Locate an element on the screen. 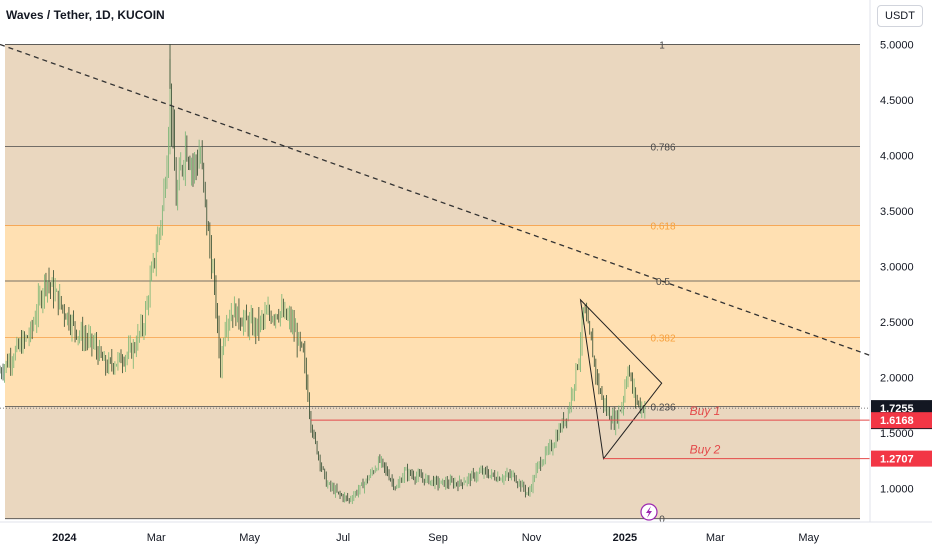 This screenshot has width=932, height=550. current-price-text: 1.7255 is located at coordinates (897, 409).